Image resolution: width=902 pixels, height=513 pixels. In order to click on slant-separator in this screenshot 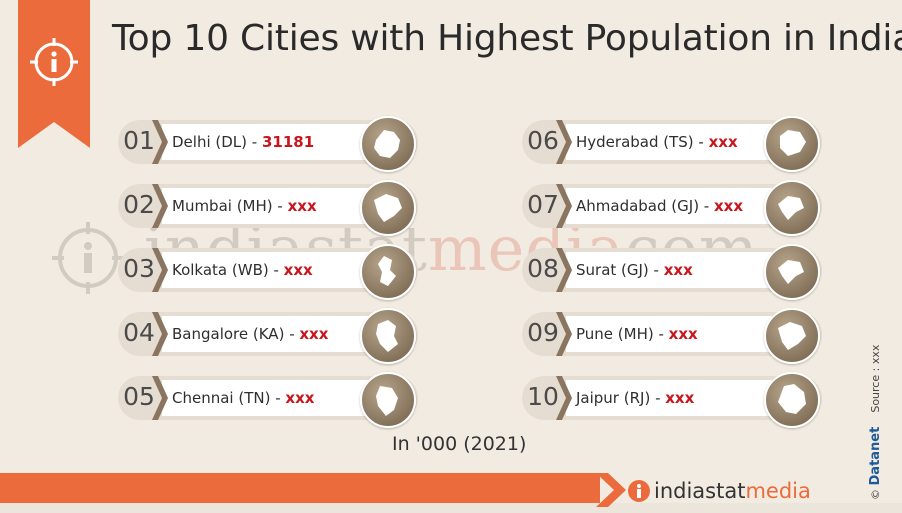, I will do `click(611, 490)`.